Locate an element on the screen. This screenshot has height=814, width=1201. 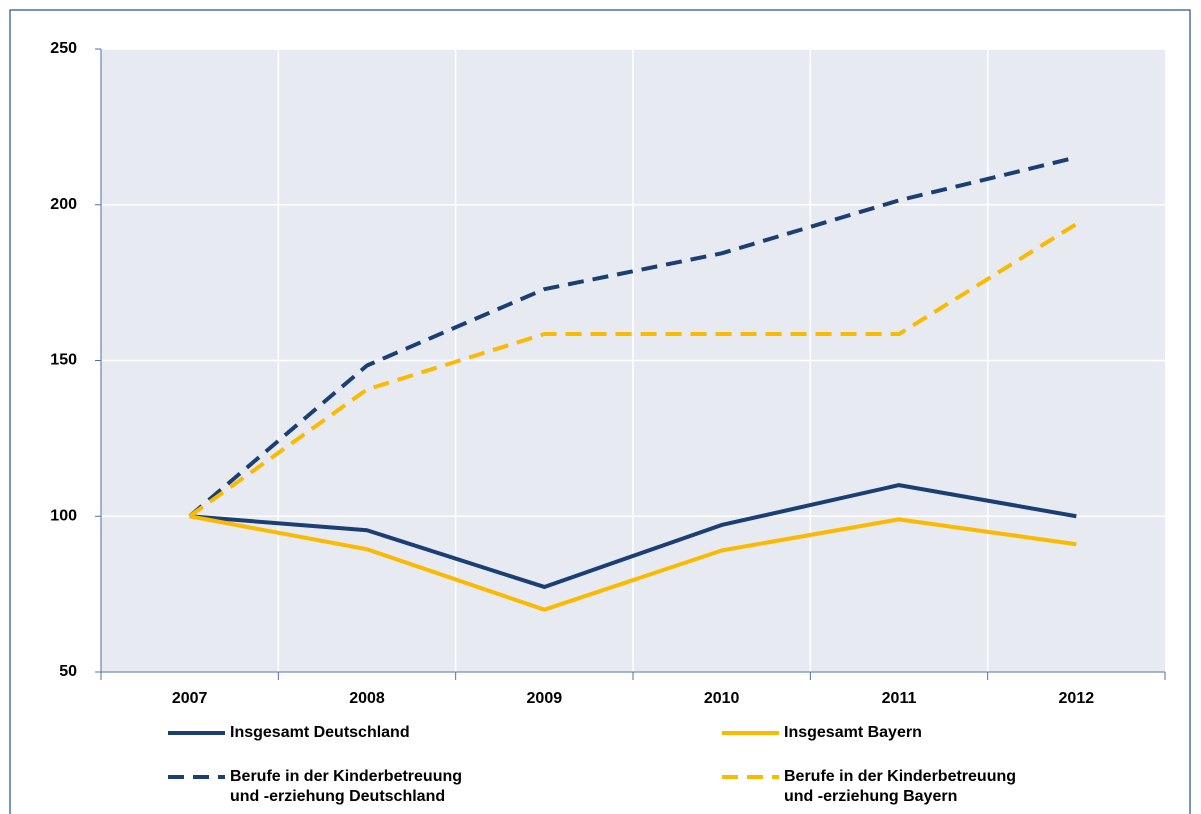
x-tick-label: 2009 is located at coordinates (545, 698).